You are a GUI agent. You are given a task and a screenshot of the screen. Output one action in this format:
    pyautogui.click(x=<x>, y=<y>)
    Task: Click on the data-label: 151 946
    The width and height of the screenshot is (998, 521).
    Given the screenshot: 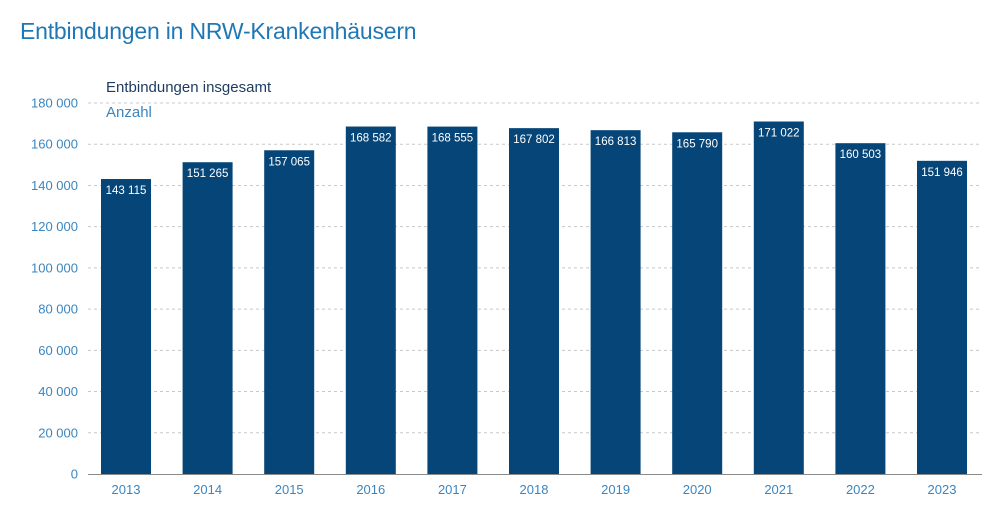 What is the action you would take?
    pyautogui.click(x=942, y=173)
    